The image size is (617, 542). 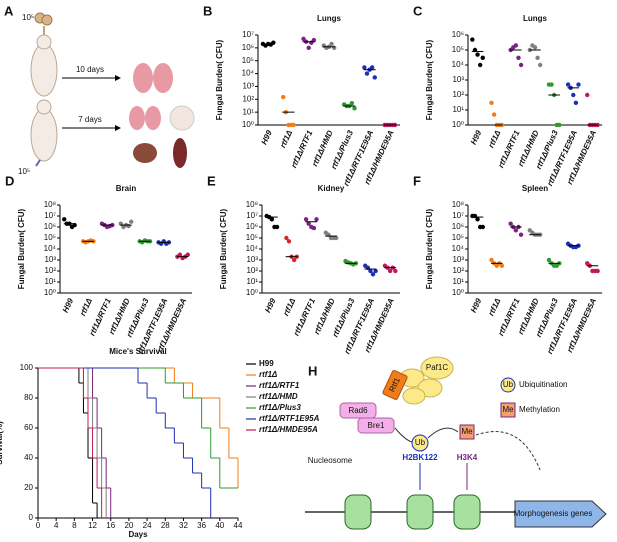 What do you see at coordinates (508, 384) in the screenshot?
I see `ub-label: Ub` at bounding box center [508, 384].